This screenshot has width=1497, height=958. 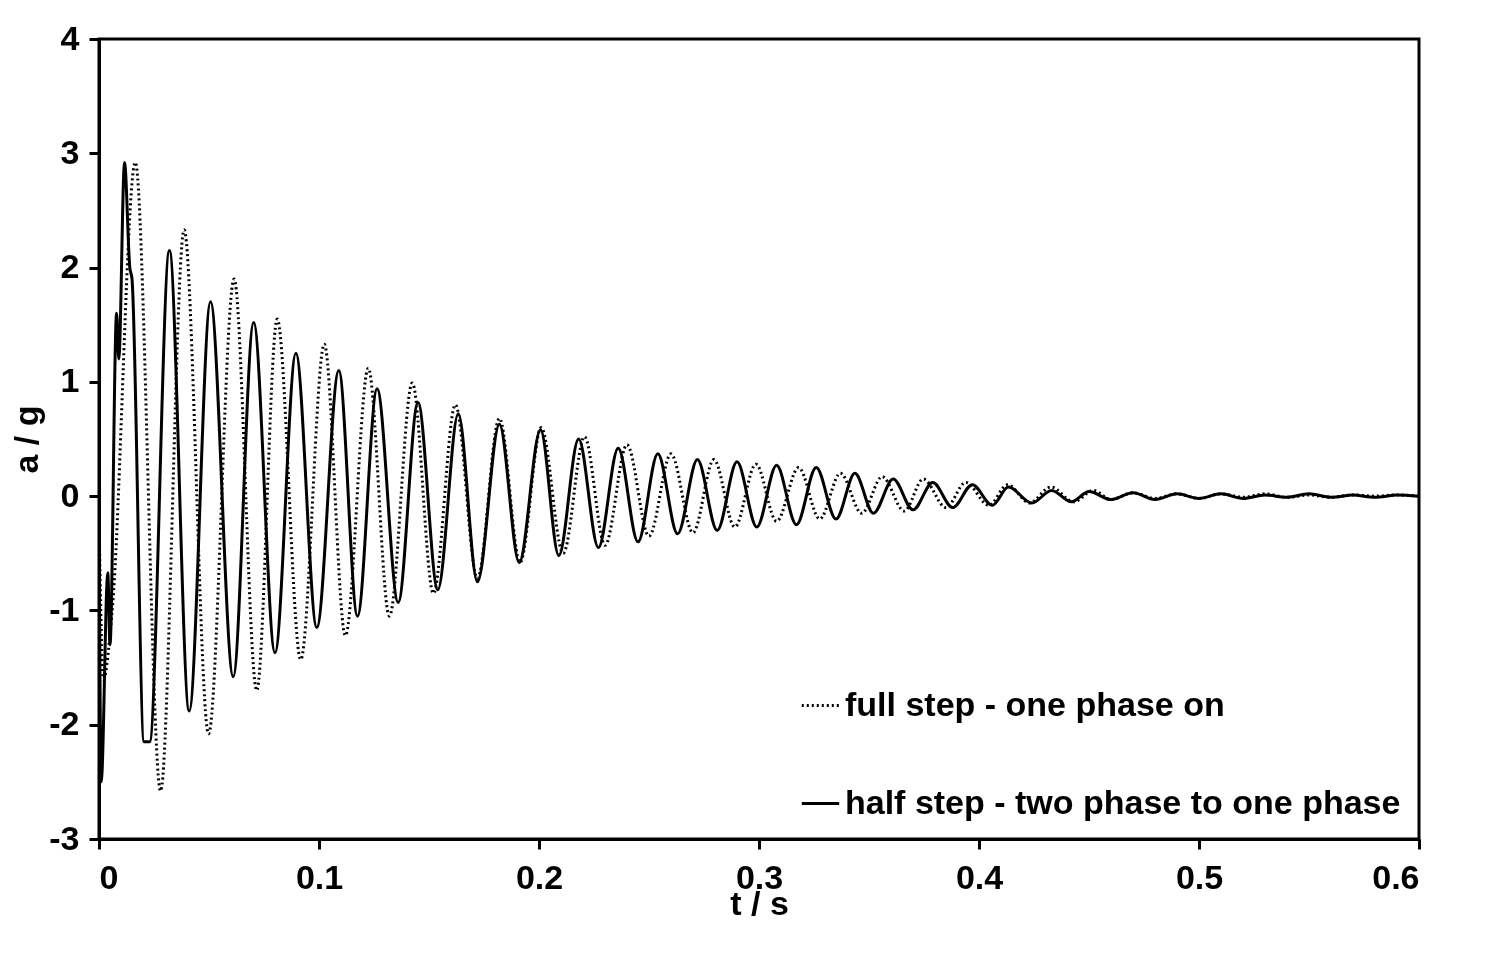 I want to click on y-tick-label: 4, so click(x=70, y=37).